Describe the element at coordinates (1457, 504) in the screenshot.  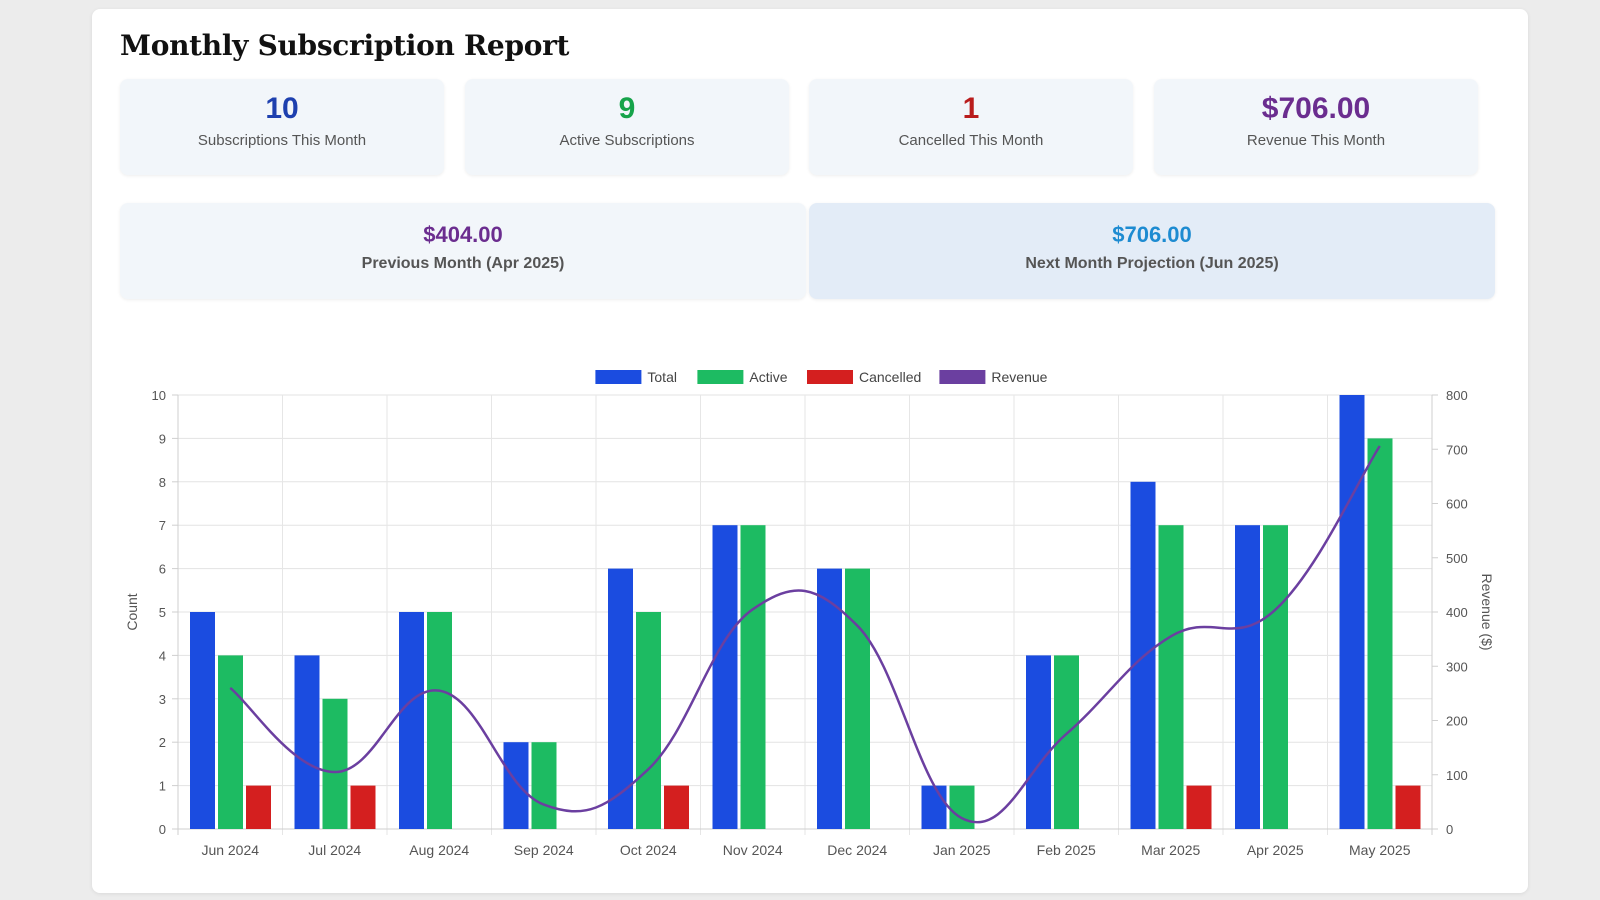
I see `y-right-tick-label: 600` at that location.